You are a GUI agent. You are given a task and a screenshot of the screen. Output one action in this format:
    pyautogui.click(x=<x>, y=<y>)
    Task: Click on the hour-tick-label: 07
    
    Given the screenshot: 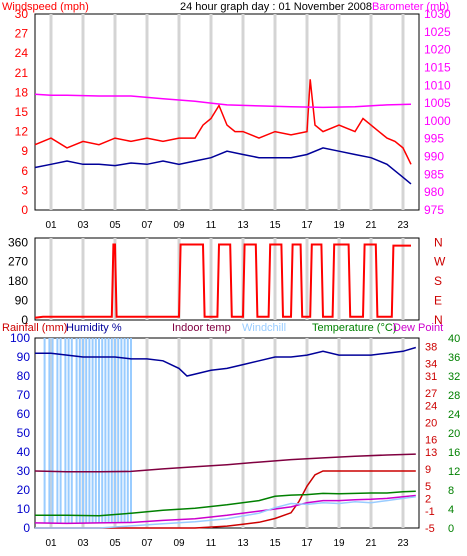 What is the action you would take?
    pyautogui.click(x=147, y=225)
    